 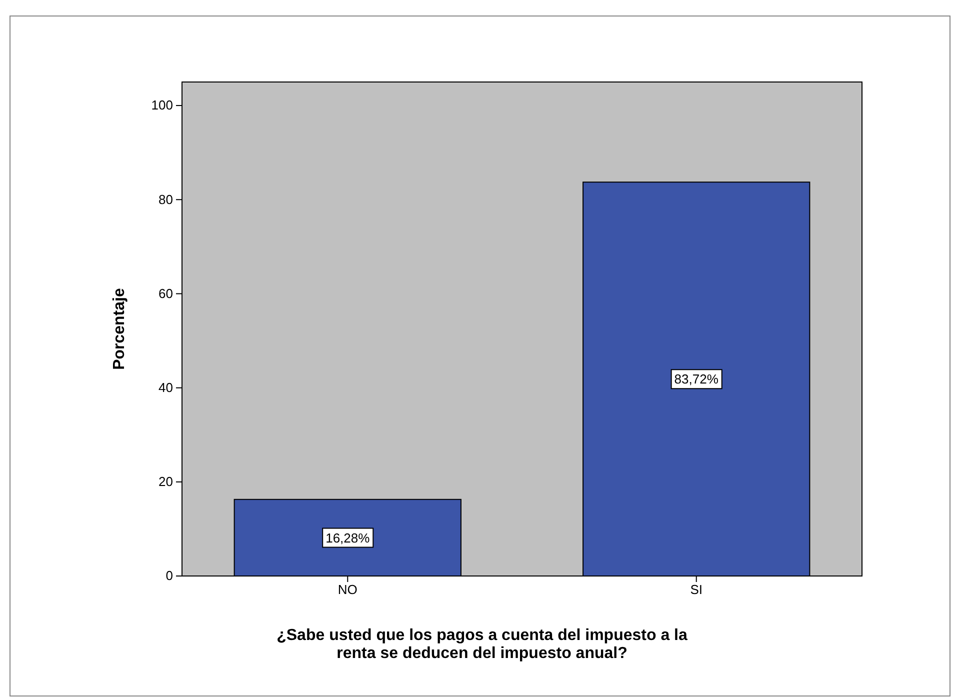 I want to click on data-label: 16,28%, so click(x=348, y=538).